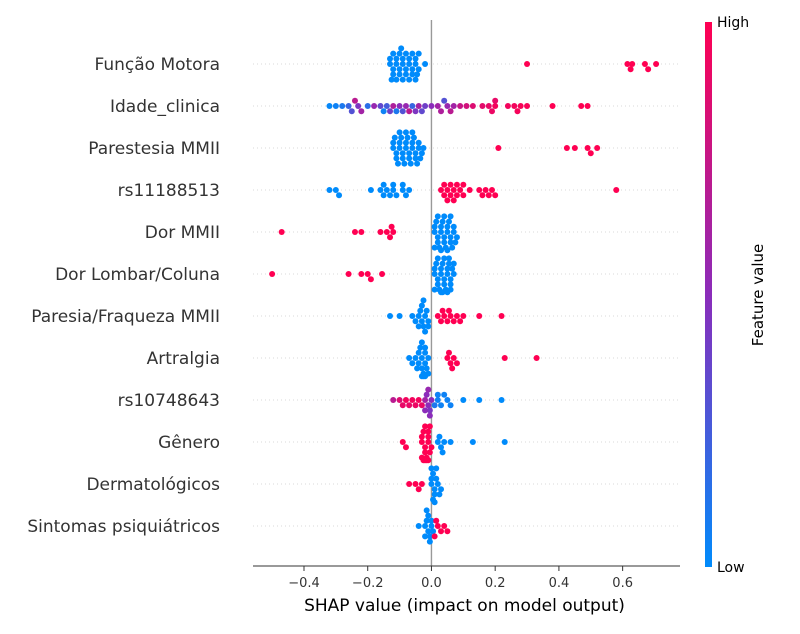 This screenshot has width=800, height=634. What do you see at coordinates (559, 583) in the screenshot?
I see `x-tick-label: 0.4` at bounding box center [559, 583].